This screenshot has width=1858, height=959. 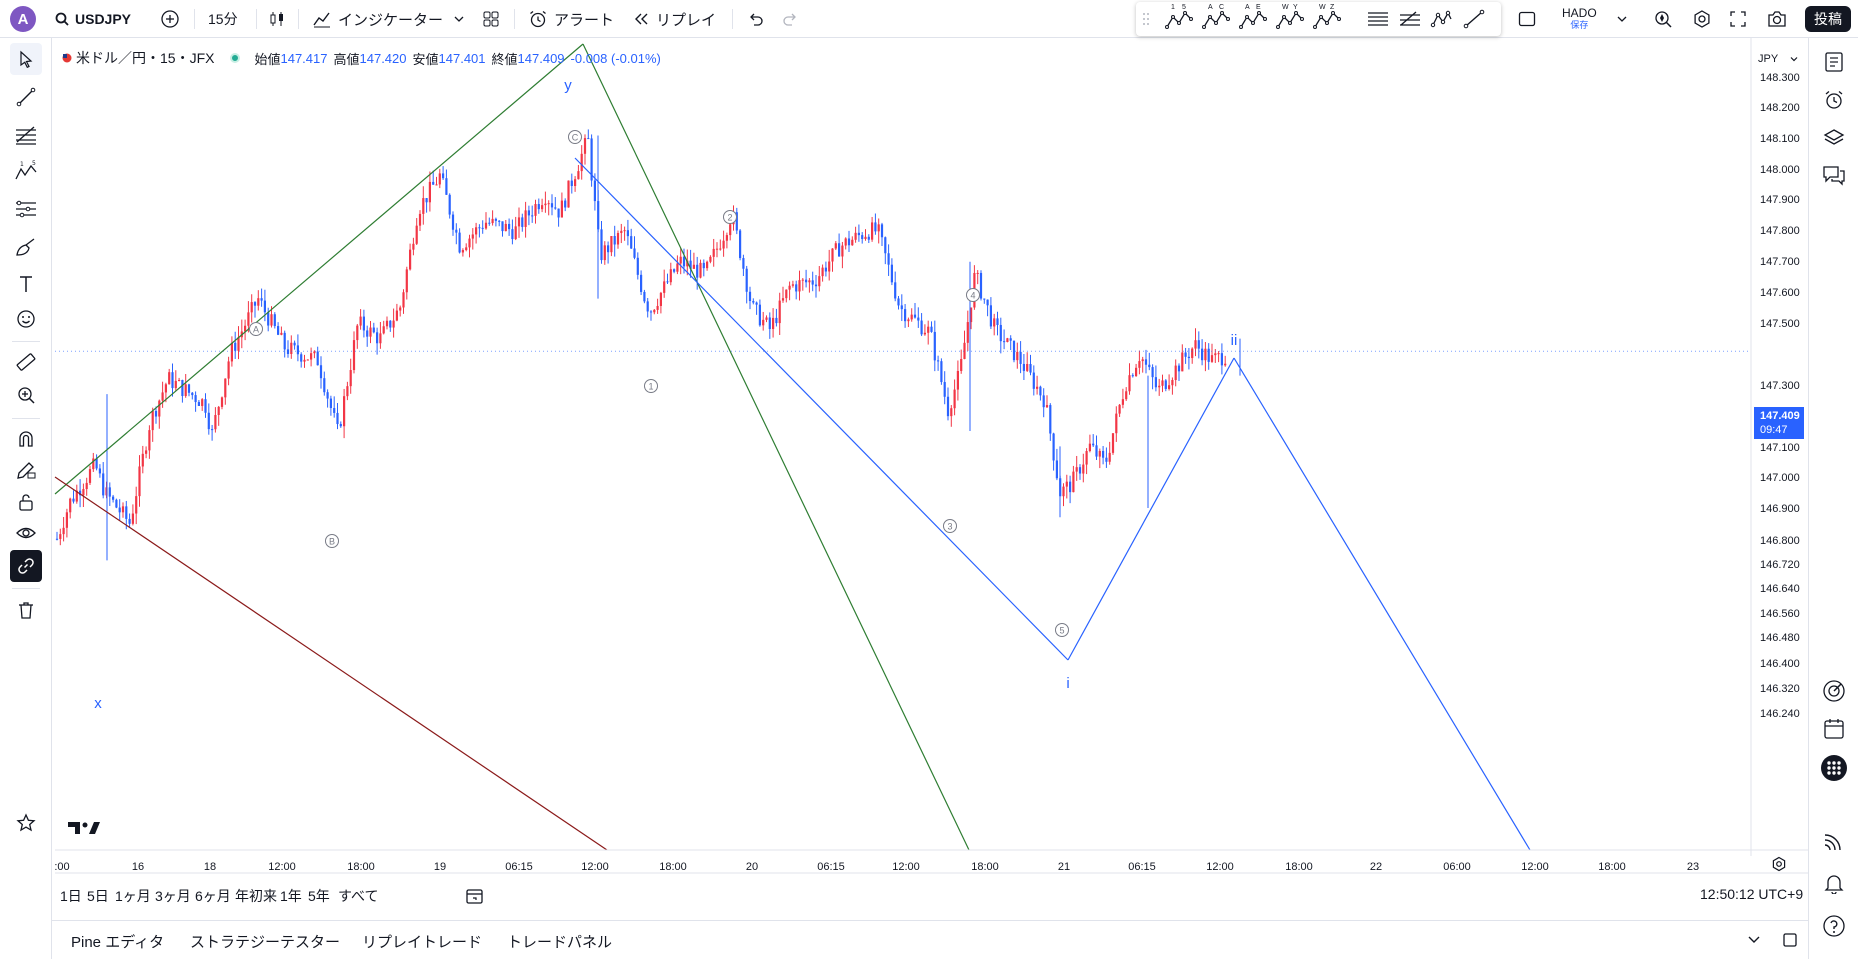 What do you see at coordinates (1579, 19) in the screenshot?
I see `layout-name-button: HADO 保存` at bounding box center [1579, 19].